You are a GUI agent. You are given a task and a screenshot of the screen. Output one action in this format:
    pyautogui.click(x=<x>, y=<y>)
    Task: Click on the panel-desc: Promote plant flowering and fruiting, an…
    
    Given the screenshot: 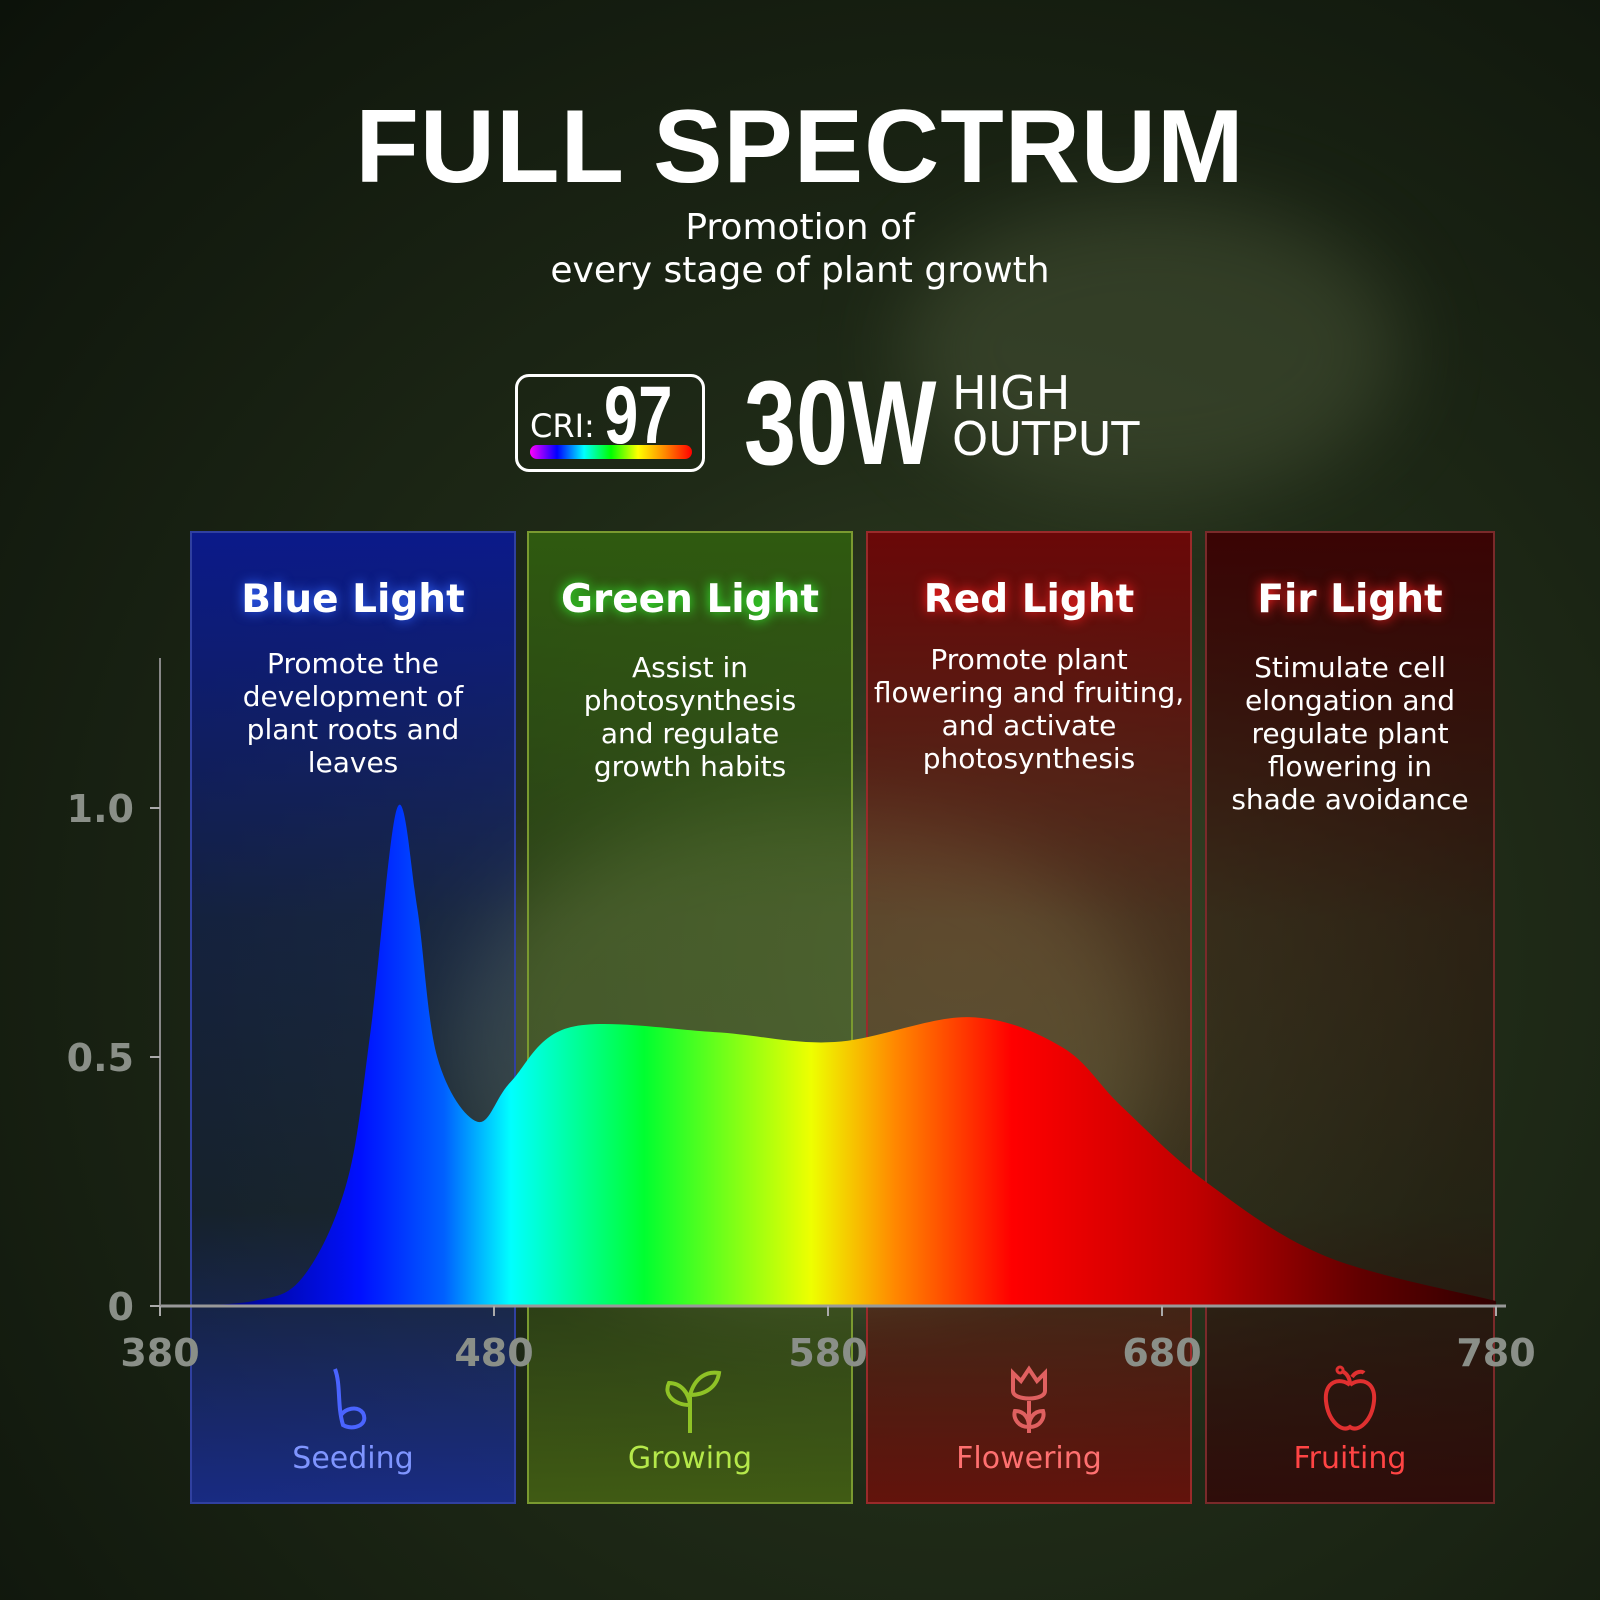 What is the action you would take?
    pyautogui.click(x=1029, y=709)
    